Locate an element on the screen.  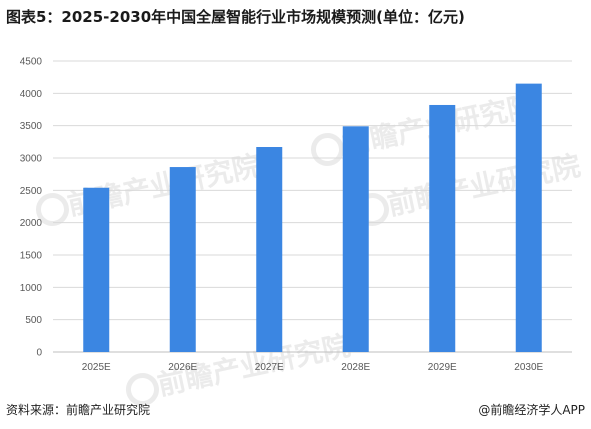
x-tick-label: 2029E is located at coordinates (442, 367).